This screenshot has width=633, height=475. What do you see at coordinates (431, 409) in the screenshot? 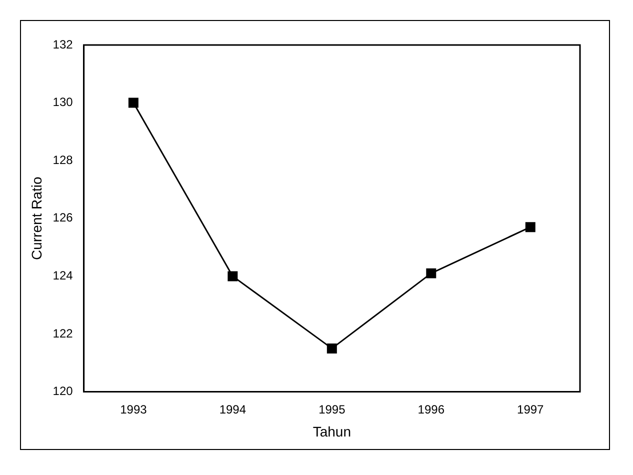
I see `x-tick-label: 1996` at bounding box center [431, 409].